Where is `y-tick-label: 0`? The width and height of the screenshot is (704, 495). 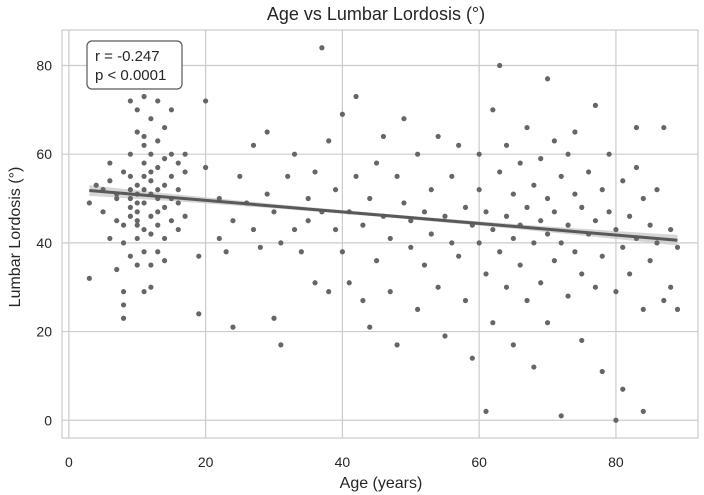
y-tick-label: 0 is located at coordinates (48, 420).